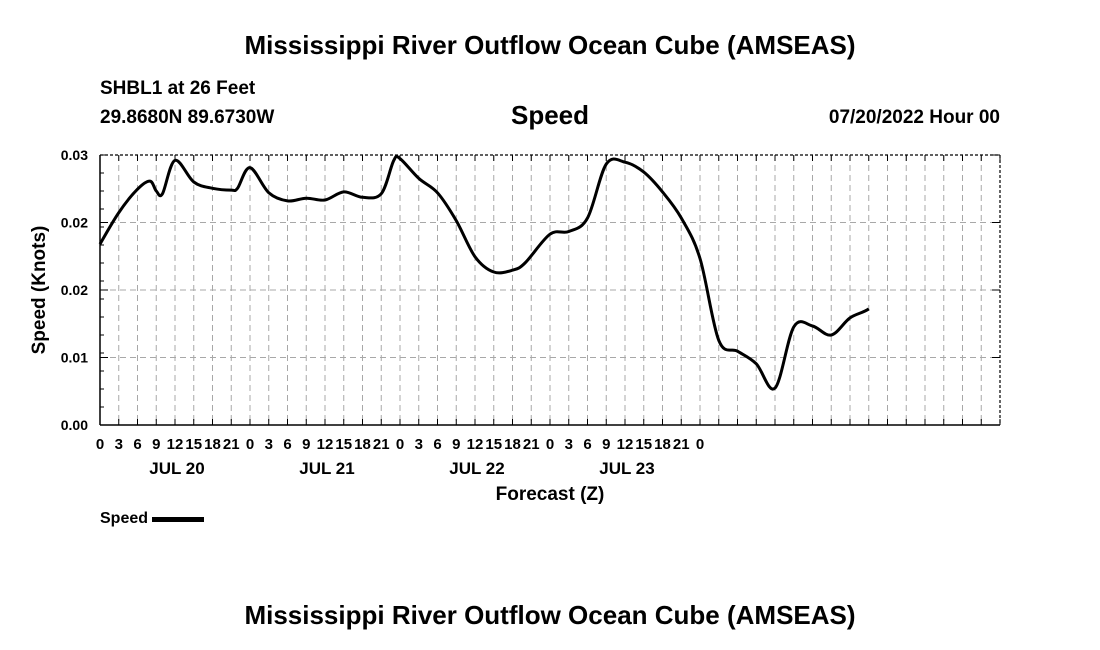  Describe the element at coordinates (550, 494) in the screenshot. I see `x-axis-title: Forecast (Z)` at that location.